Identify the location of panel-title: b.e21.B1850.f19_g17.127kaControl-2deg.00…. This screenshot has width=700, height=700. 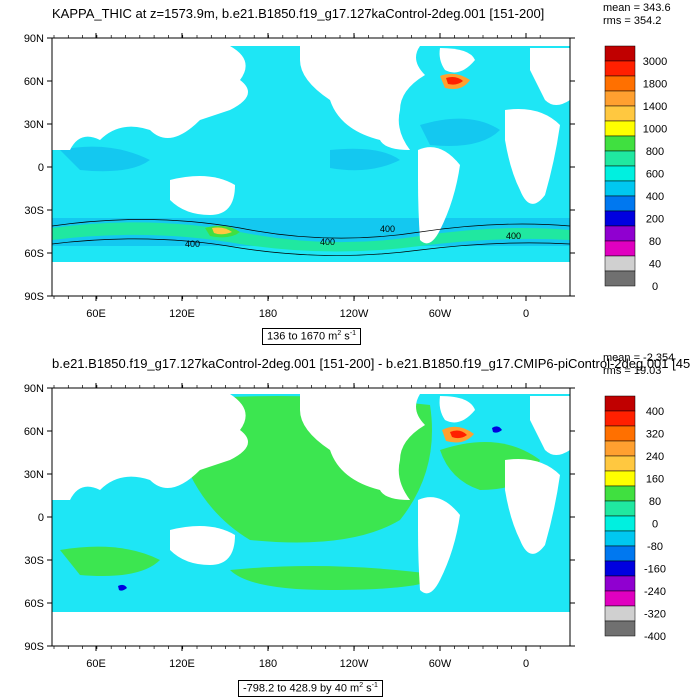
(371, 363).